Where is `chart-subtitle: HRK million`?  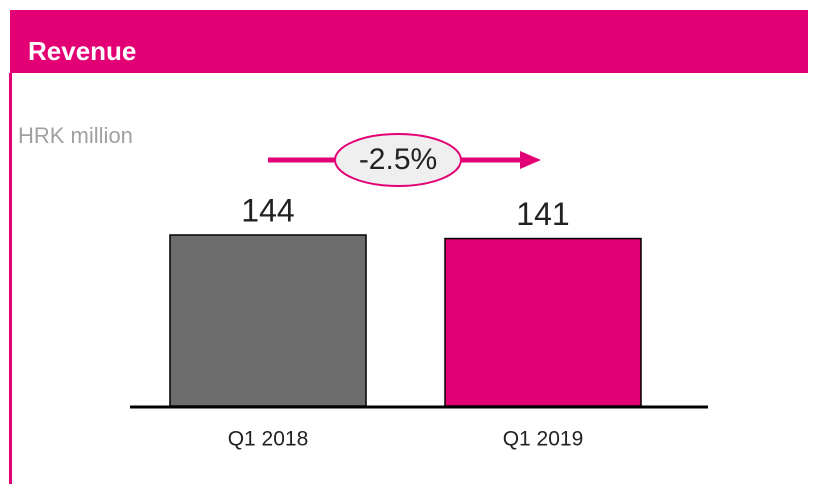
chart-subtitle: HRK million is located at coordinates (75, 135).